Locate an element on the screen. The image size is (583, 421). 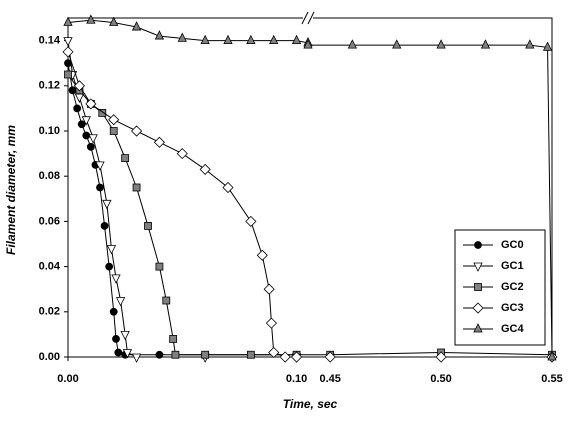
y-tick-label: 0.02 is located at coordinates (49, 312).